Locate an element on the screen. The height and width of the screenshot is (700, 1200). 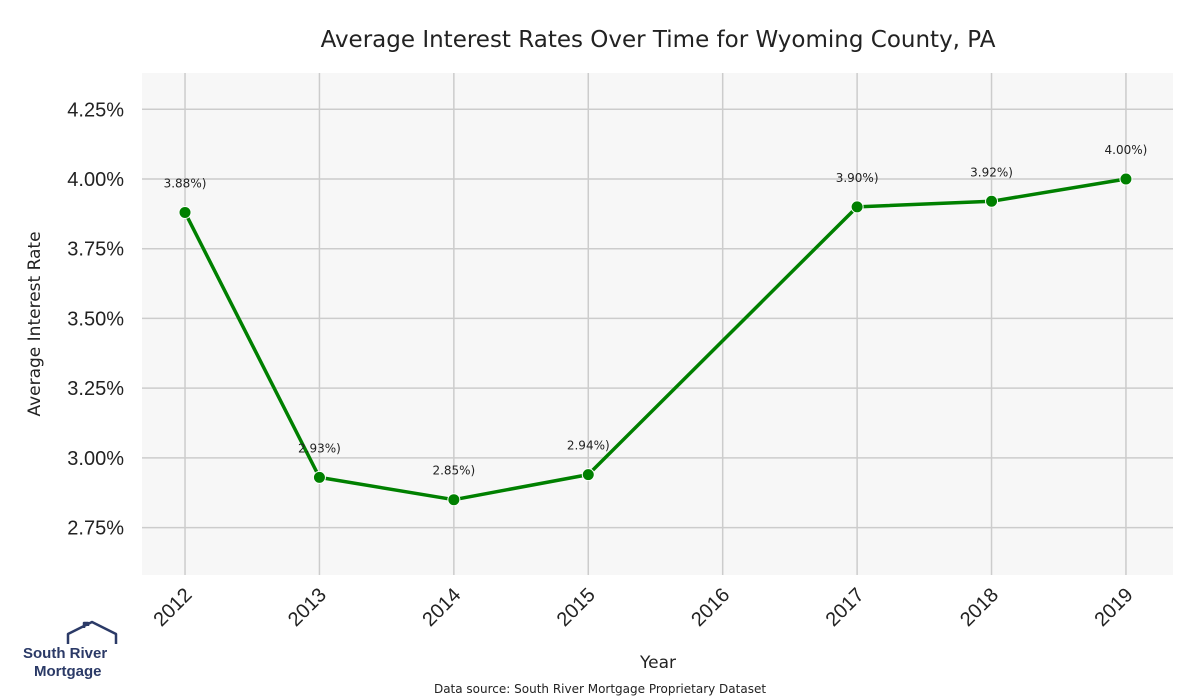
x-tick-label: 2015 is located at coordinates (576, 607).